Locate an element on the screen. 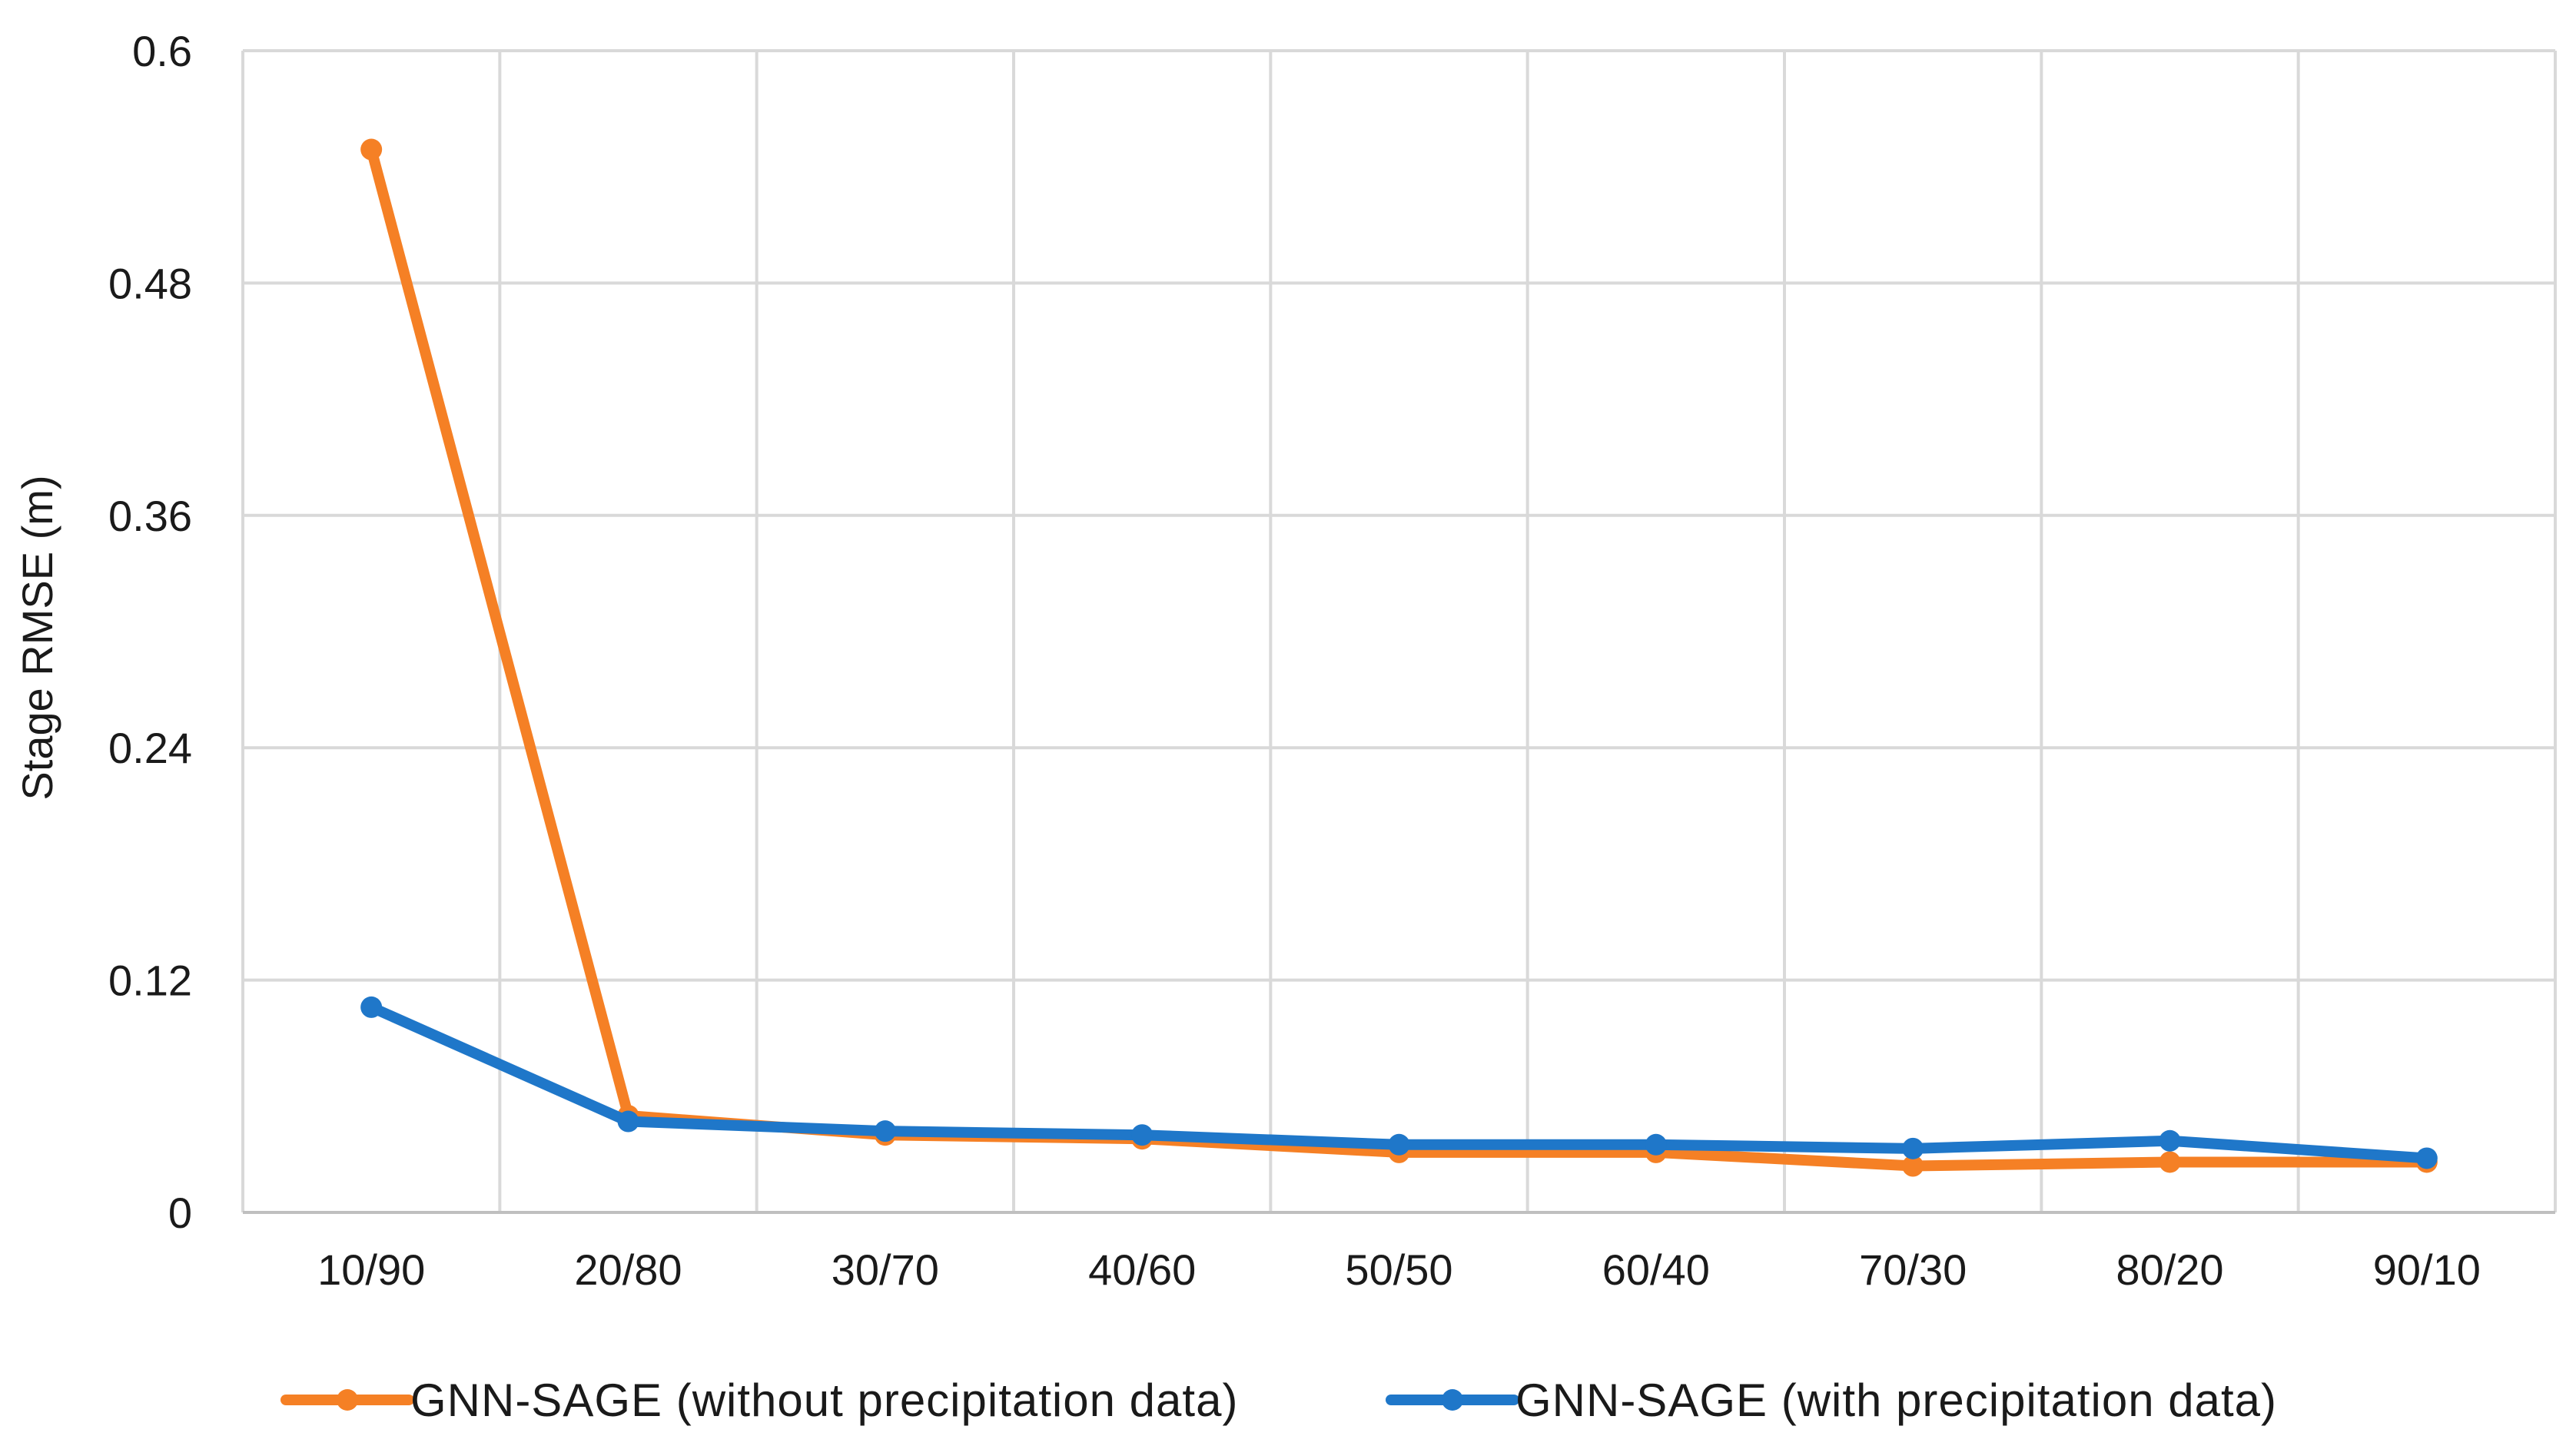 This screenshot has width=2576, height=1446. x-tick-label: 40/60 is located at coordinates (1142, 1269).